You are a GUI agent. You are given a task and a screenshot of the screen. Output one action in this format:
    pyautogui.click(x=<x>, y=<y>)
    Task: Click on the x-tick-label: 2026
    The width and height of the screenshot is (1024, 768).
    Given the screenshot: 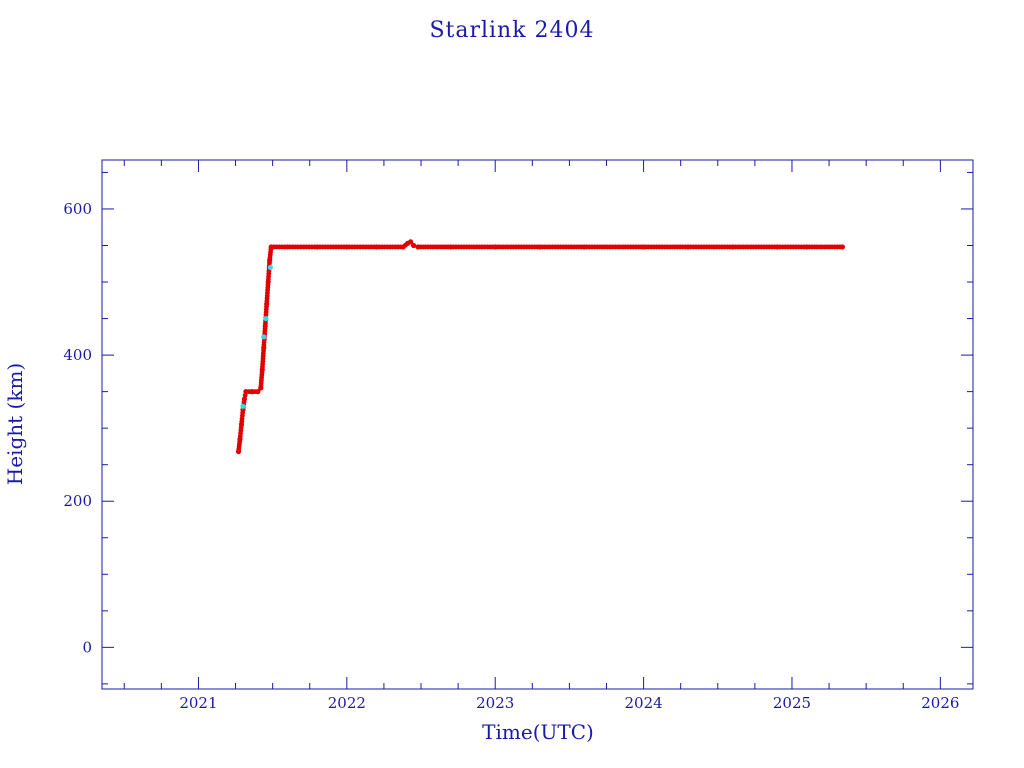 What is the action you would take?
    pyautogui.click(x=940, y=703)
    